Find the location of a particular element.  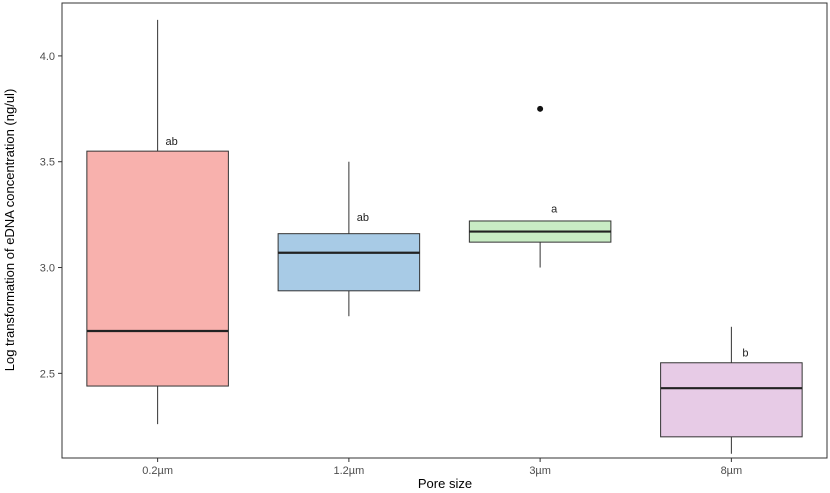

outlier-point is located at coordinates (540, 108).